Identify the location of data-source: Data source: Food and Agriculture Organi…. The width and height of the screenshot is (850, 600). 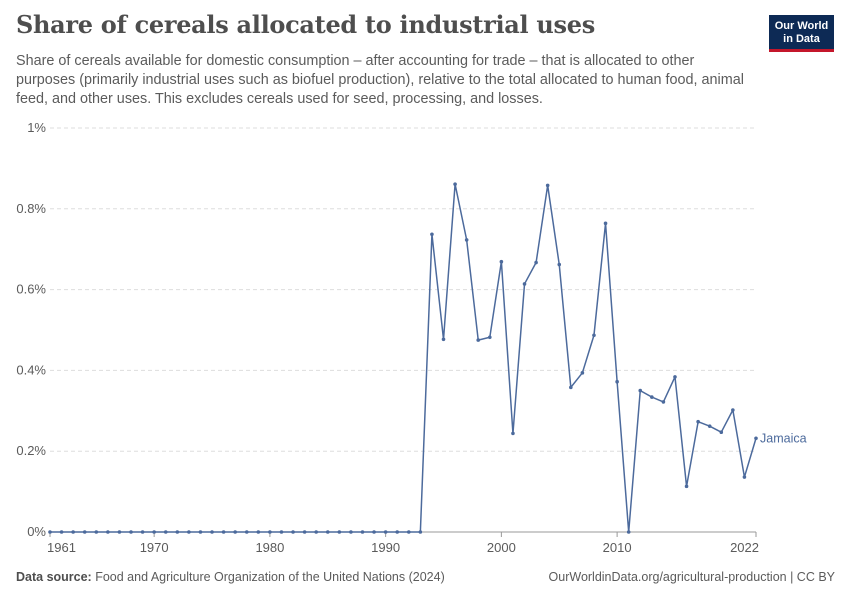
(230, 577).